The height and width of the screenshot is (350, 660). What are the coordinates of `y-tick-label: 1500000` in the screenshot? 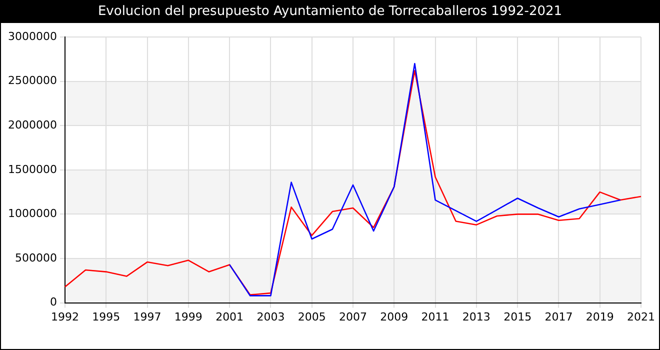 It's located at (32, 169).